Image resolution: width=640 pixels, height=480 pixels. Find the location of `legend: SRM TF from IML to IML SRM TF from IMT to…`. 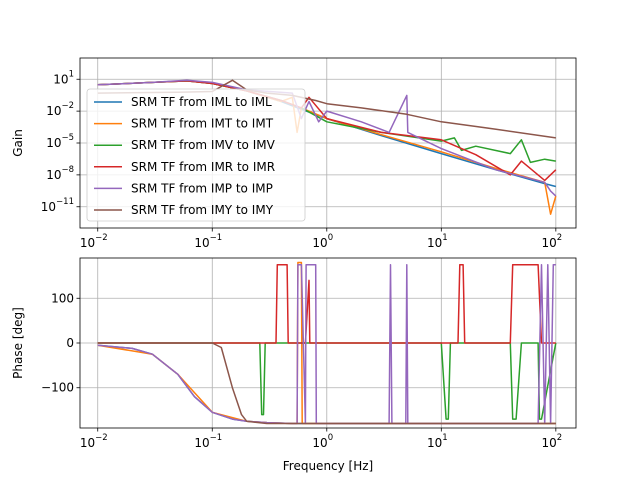

legend: SRM TF from IML to IML SRM TF from IMT to… is located at coordinates (196, 155).